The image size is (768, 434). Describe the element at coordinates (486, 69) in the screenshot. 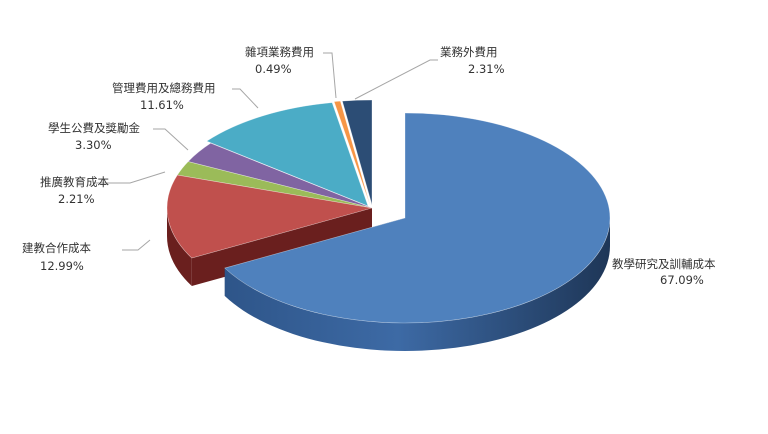

I see `slice-label-percent: 2.31%` at that location.